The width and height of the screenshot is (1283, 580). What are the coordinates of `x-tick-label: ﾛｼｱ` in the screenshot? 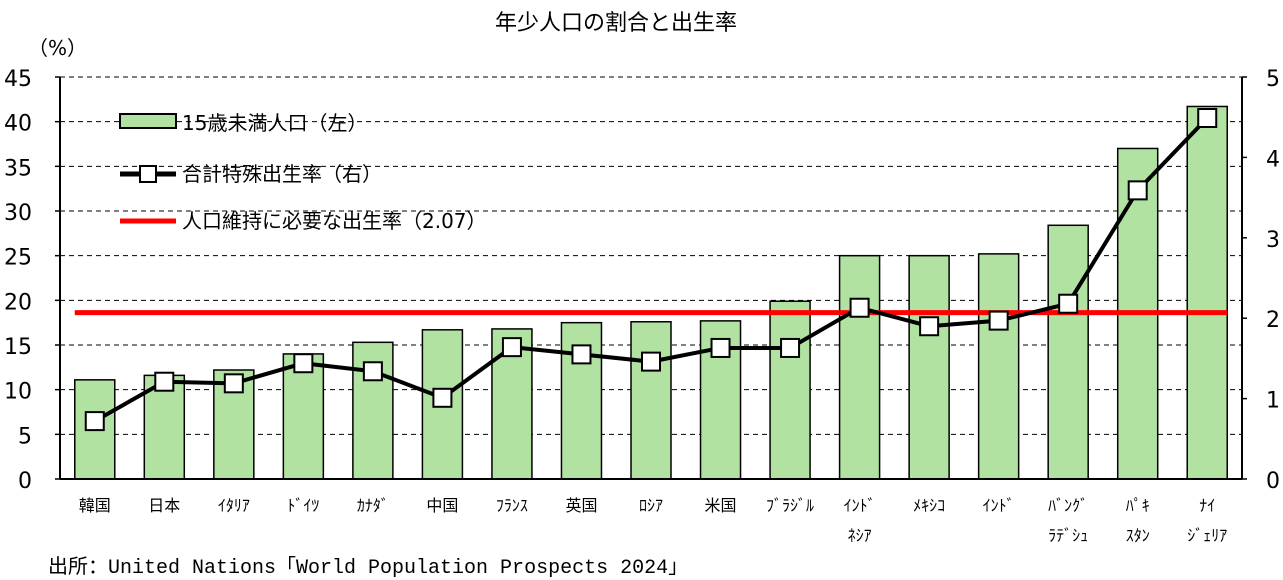 It's located at (651, 505).